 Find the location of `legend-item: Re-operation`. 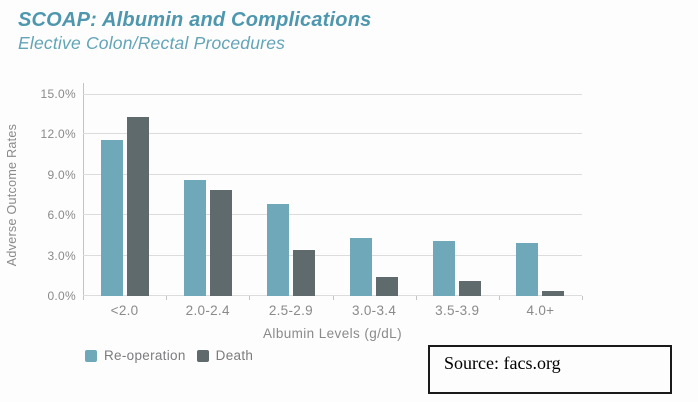

legend-item: Re-operation is located at coordinates (135, 355).